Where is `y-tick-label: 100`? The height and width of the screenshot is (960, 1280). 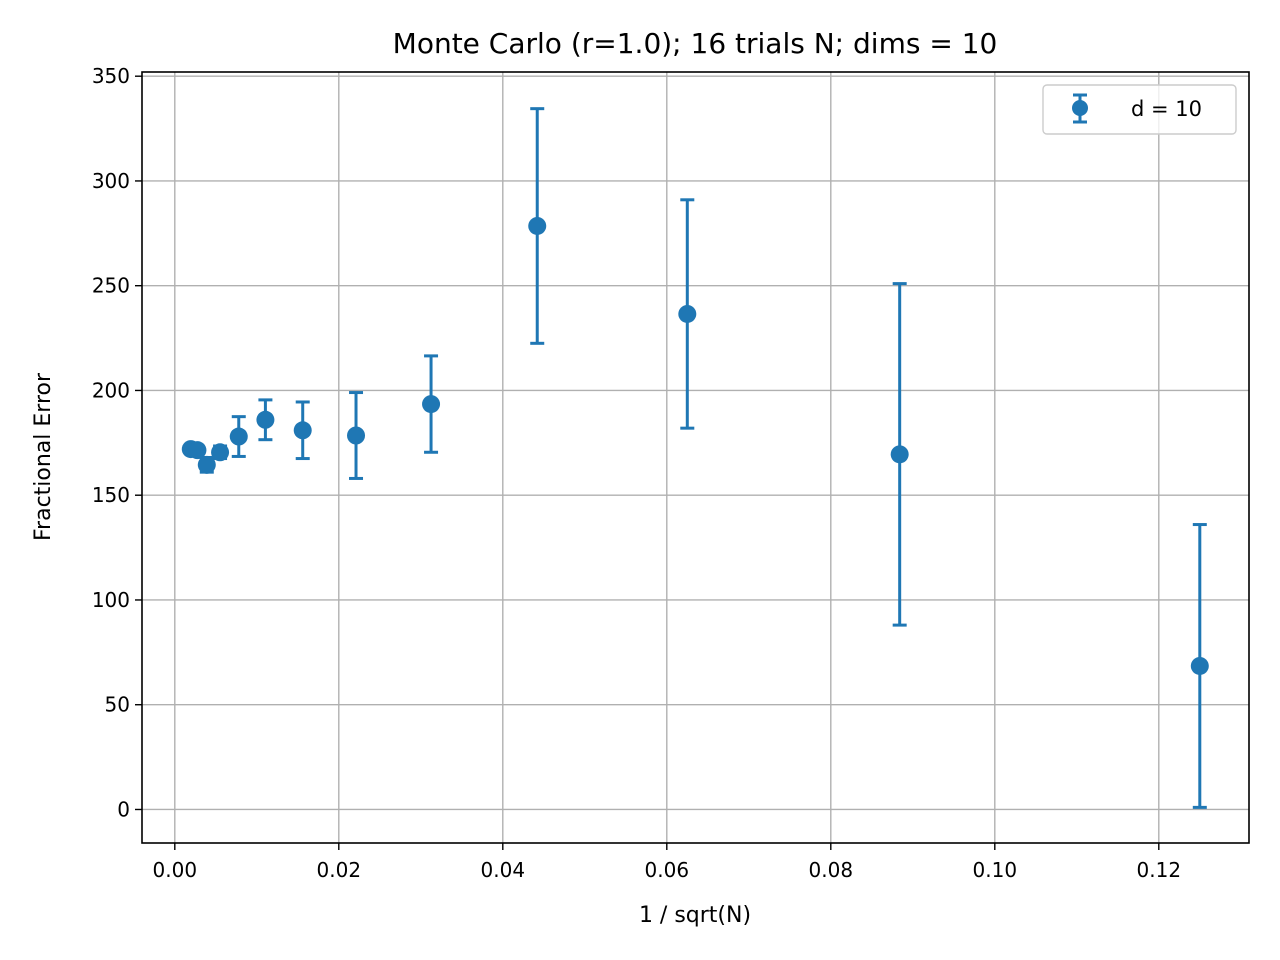 y-tick-label: 100 is located at coordinates (111, 600).